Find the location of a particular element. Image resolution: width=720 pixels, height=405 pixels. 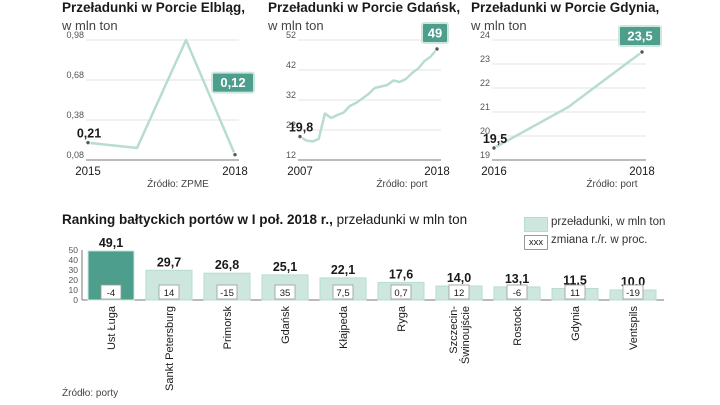

gdynia-first-point is located at coordinates (494, 148).